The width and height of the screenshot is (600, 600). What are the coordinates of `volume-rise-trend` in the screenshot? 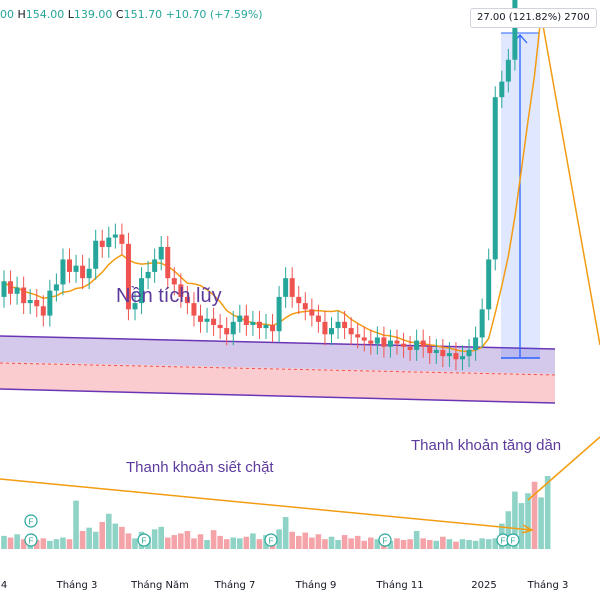 It's located at (563, 468).